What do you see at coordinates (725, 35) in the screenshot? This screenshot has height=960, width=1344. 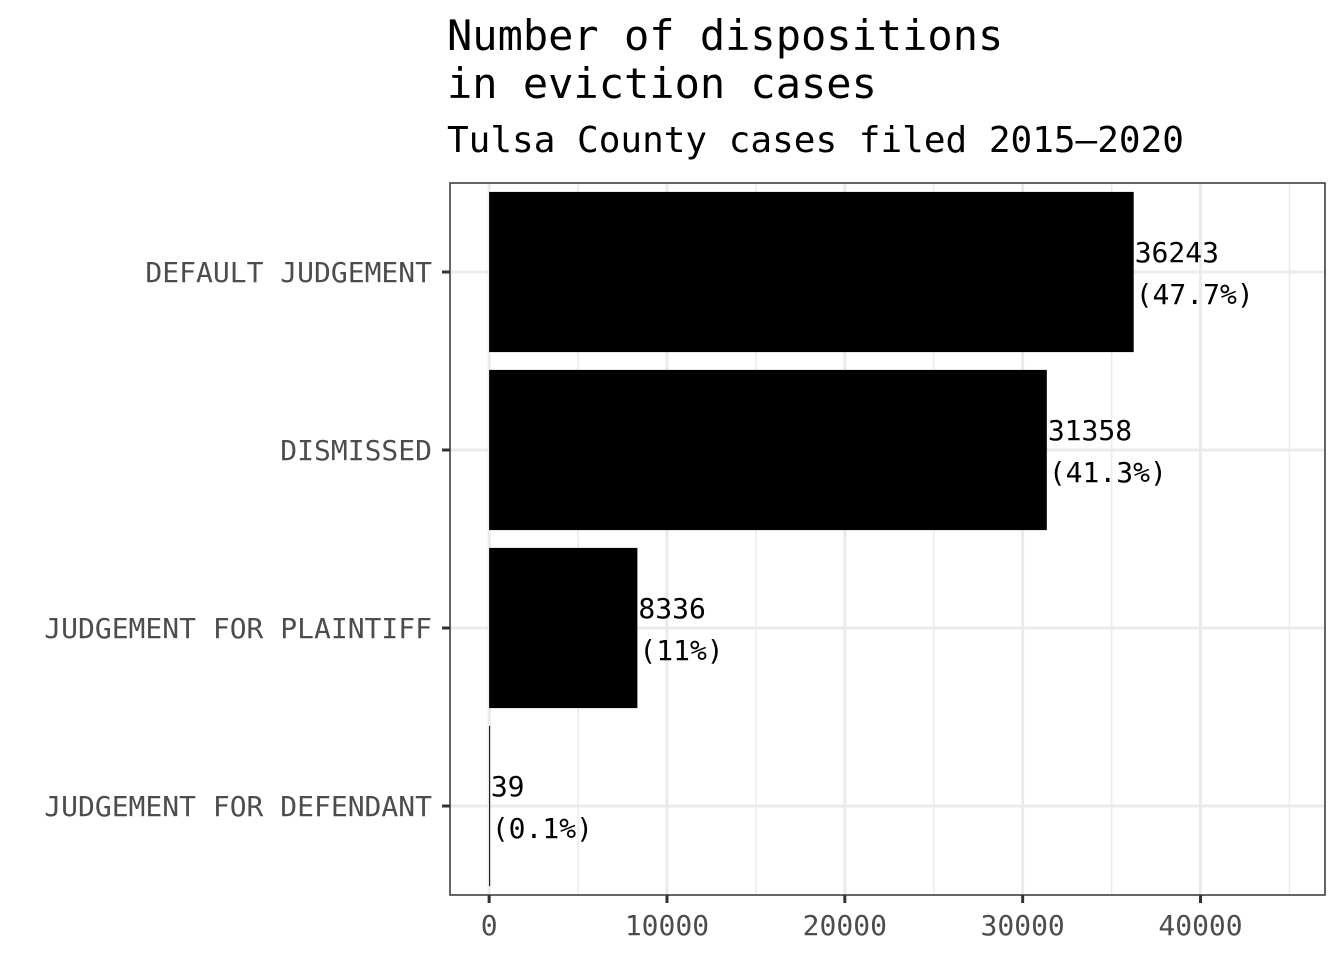 I see `chart-title-line-1: Number of dispositions` at bounding box center [725, 35].